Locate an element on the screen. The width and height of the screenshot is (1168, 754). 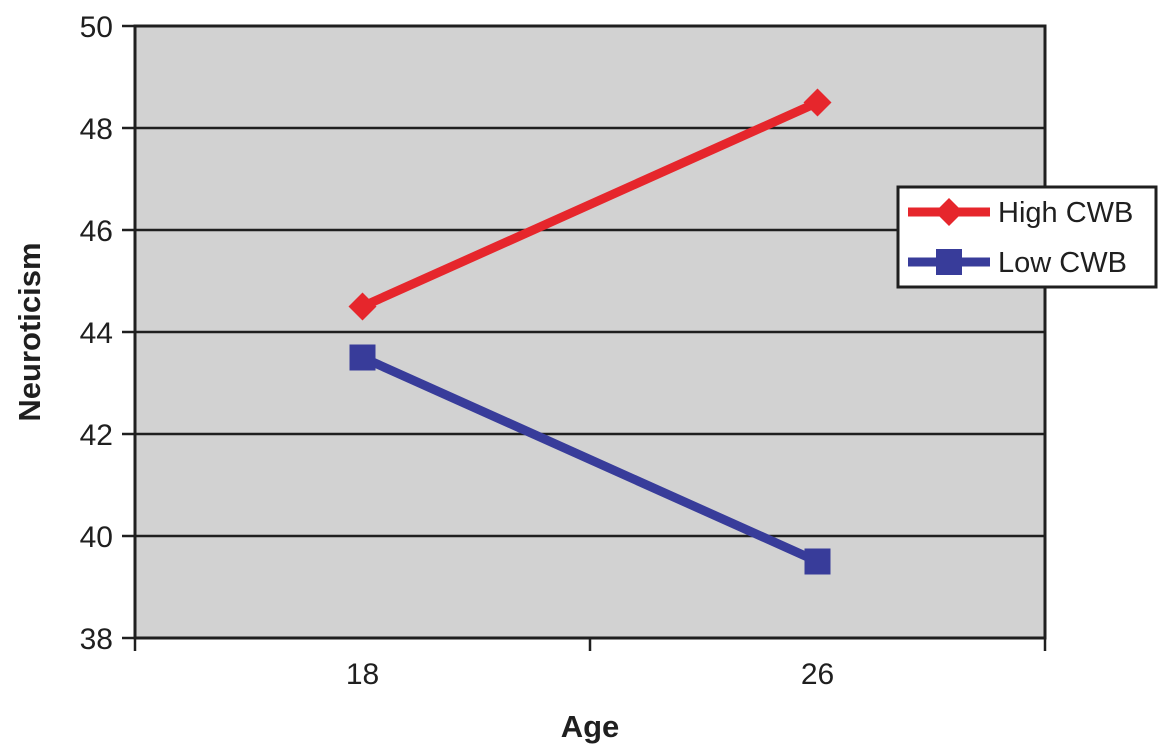
legend-marker-high-cwb is located at coordinates (949, 212).